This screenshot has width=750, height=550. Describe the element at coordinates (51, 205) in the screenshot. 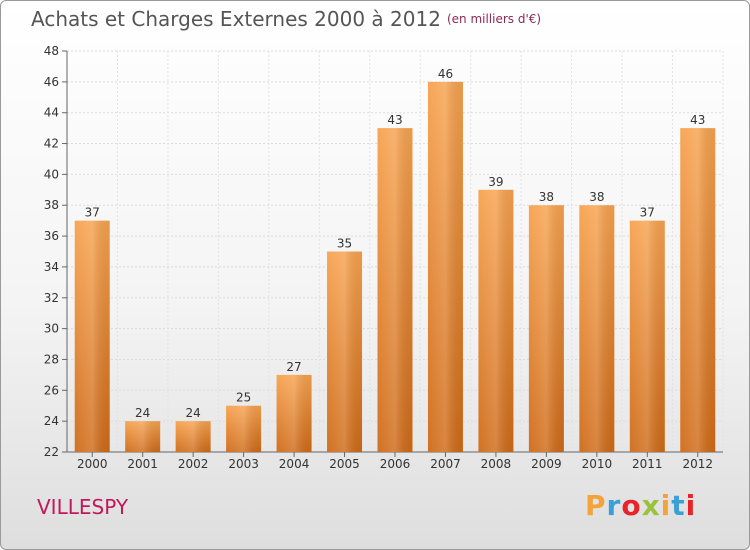

I see `y-tick-label: 38` at that location.